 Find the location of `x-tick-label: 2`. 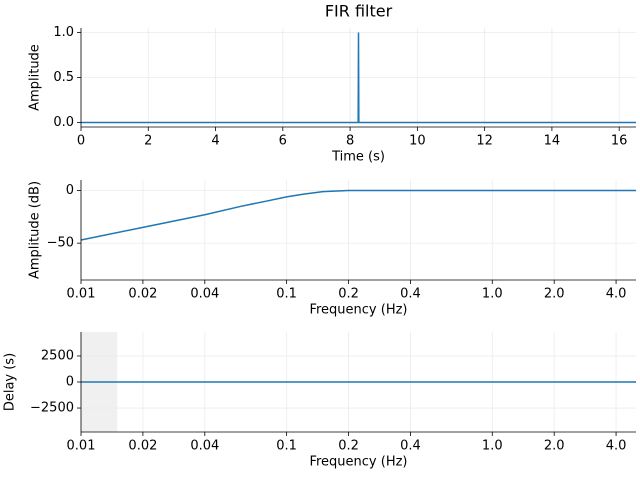

x-tick-label: 2 is located at coordinates (148, 141).